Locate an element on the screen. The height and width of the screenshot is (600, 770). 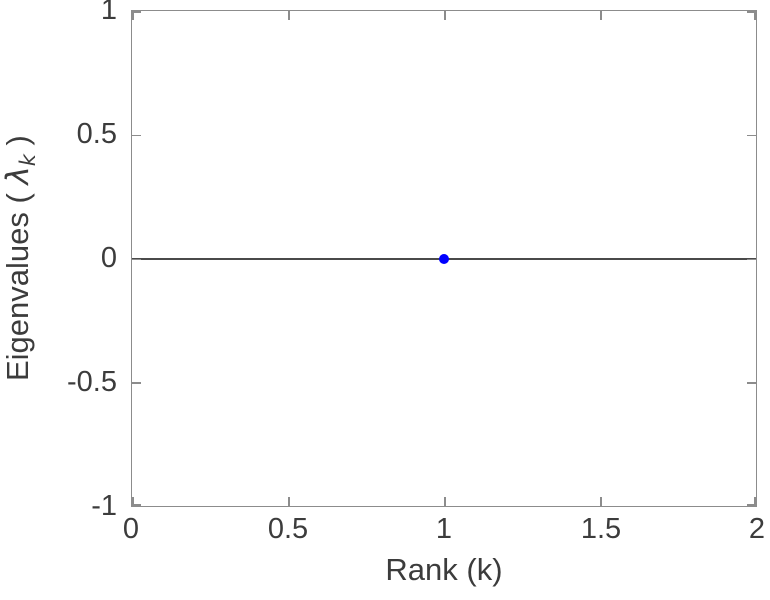
x-tick-0p5-top is located at coordinates (289, 15).